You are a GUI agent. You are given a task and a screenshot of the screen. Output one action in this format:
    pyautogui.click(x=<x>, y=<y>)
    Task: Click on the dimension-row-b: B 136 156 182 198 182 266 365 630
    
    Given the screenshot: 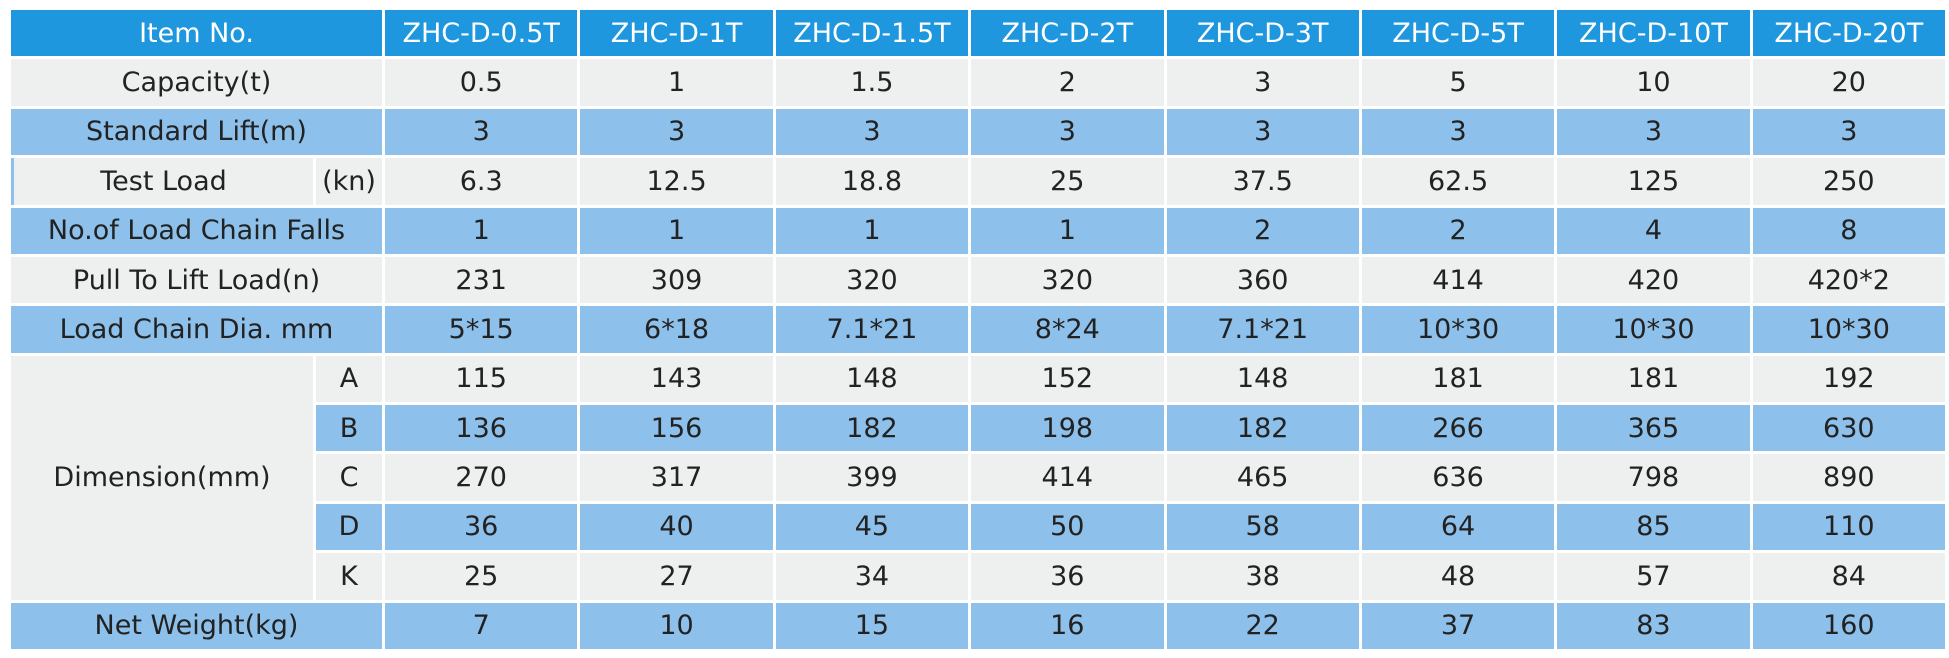 What is the action you would take?
    pyautogui.click(x=978, y=428)
    